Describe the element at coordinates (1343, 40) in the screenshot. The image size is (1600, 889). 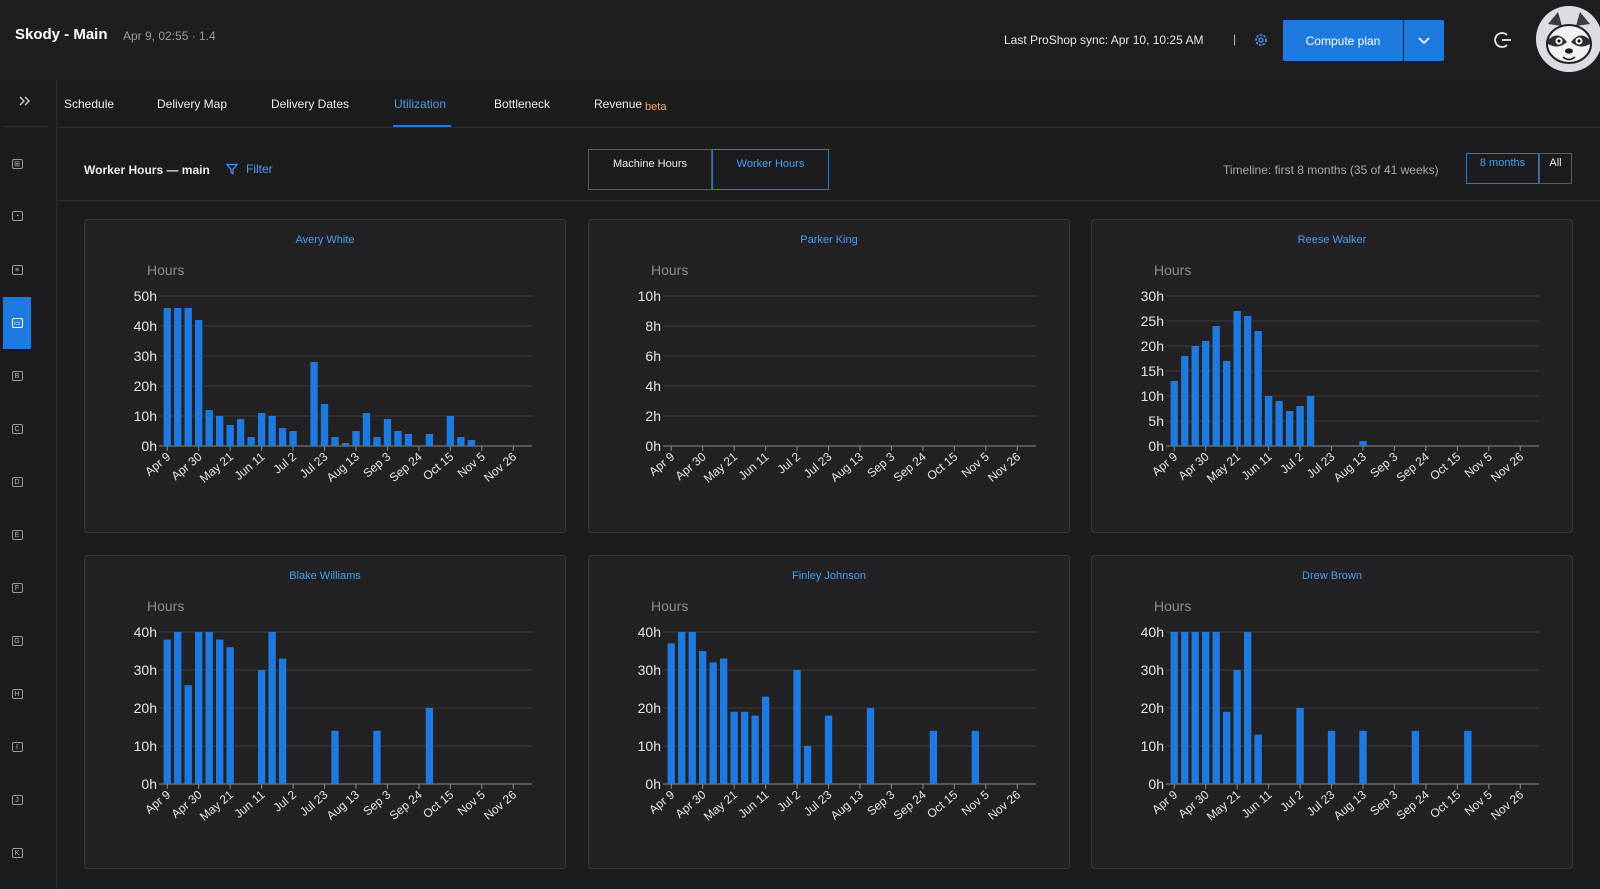
I see `compute-plan-button: Compute plan` at that location.